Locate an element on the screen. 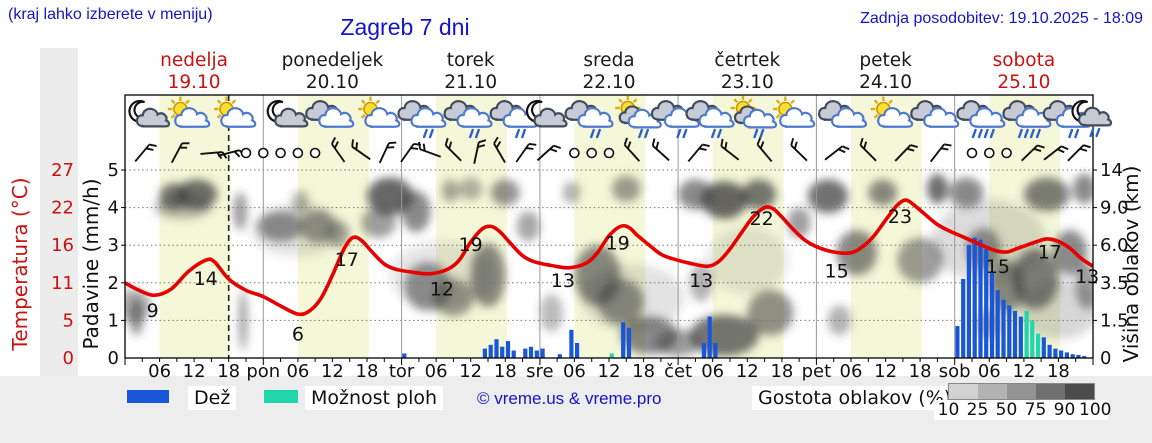 Image resolution: width=1152 pixels, height=443 pixels. colorbar-tick-label: 100 is located at coordinates (1095, 410).